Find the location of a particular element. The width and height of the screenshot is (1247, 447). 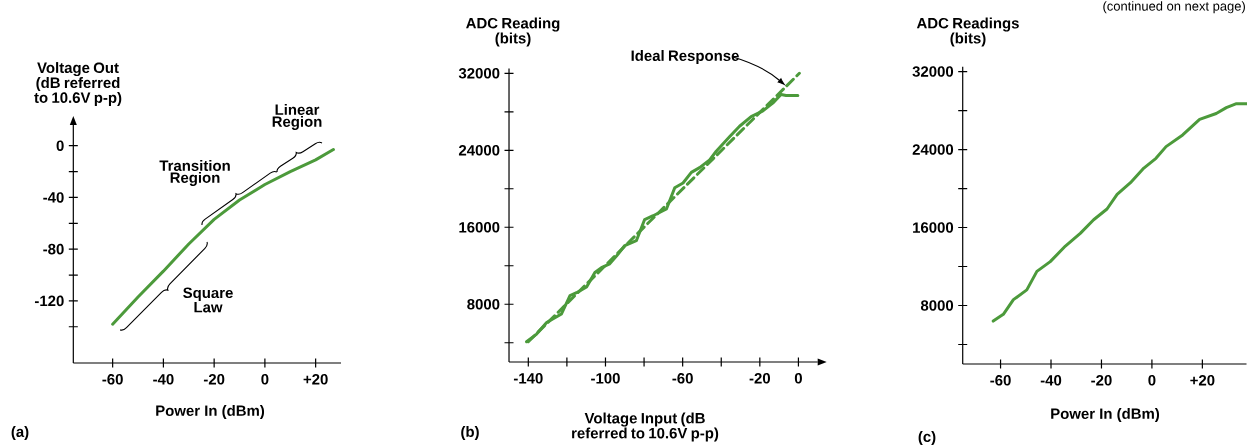

y-axis-title: Voltage Out (dB referred to 10.6V p-p) is located at coordinates (78, 84).